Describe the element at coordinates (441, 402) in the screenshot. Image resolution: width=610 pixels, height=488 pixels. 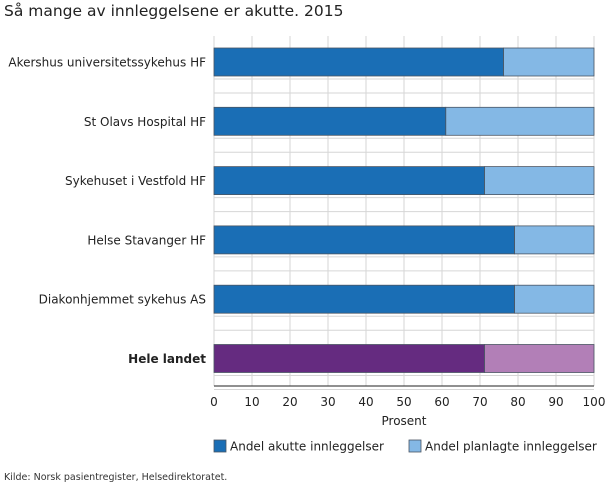
I see `x-tick-label: 60` at that location.